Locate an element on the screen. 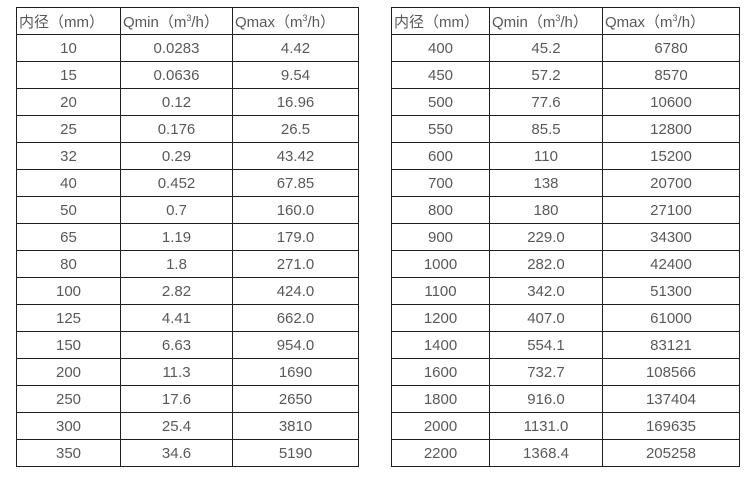  cell-qmax: 20700 is located at coordinates (671, 183).